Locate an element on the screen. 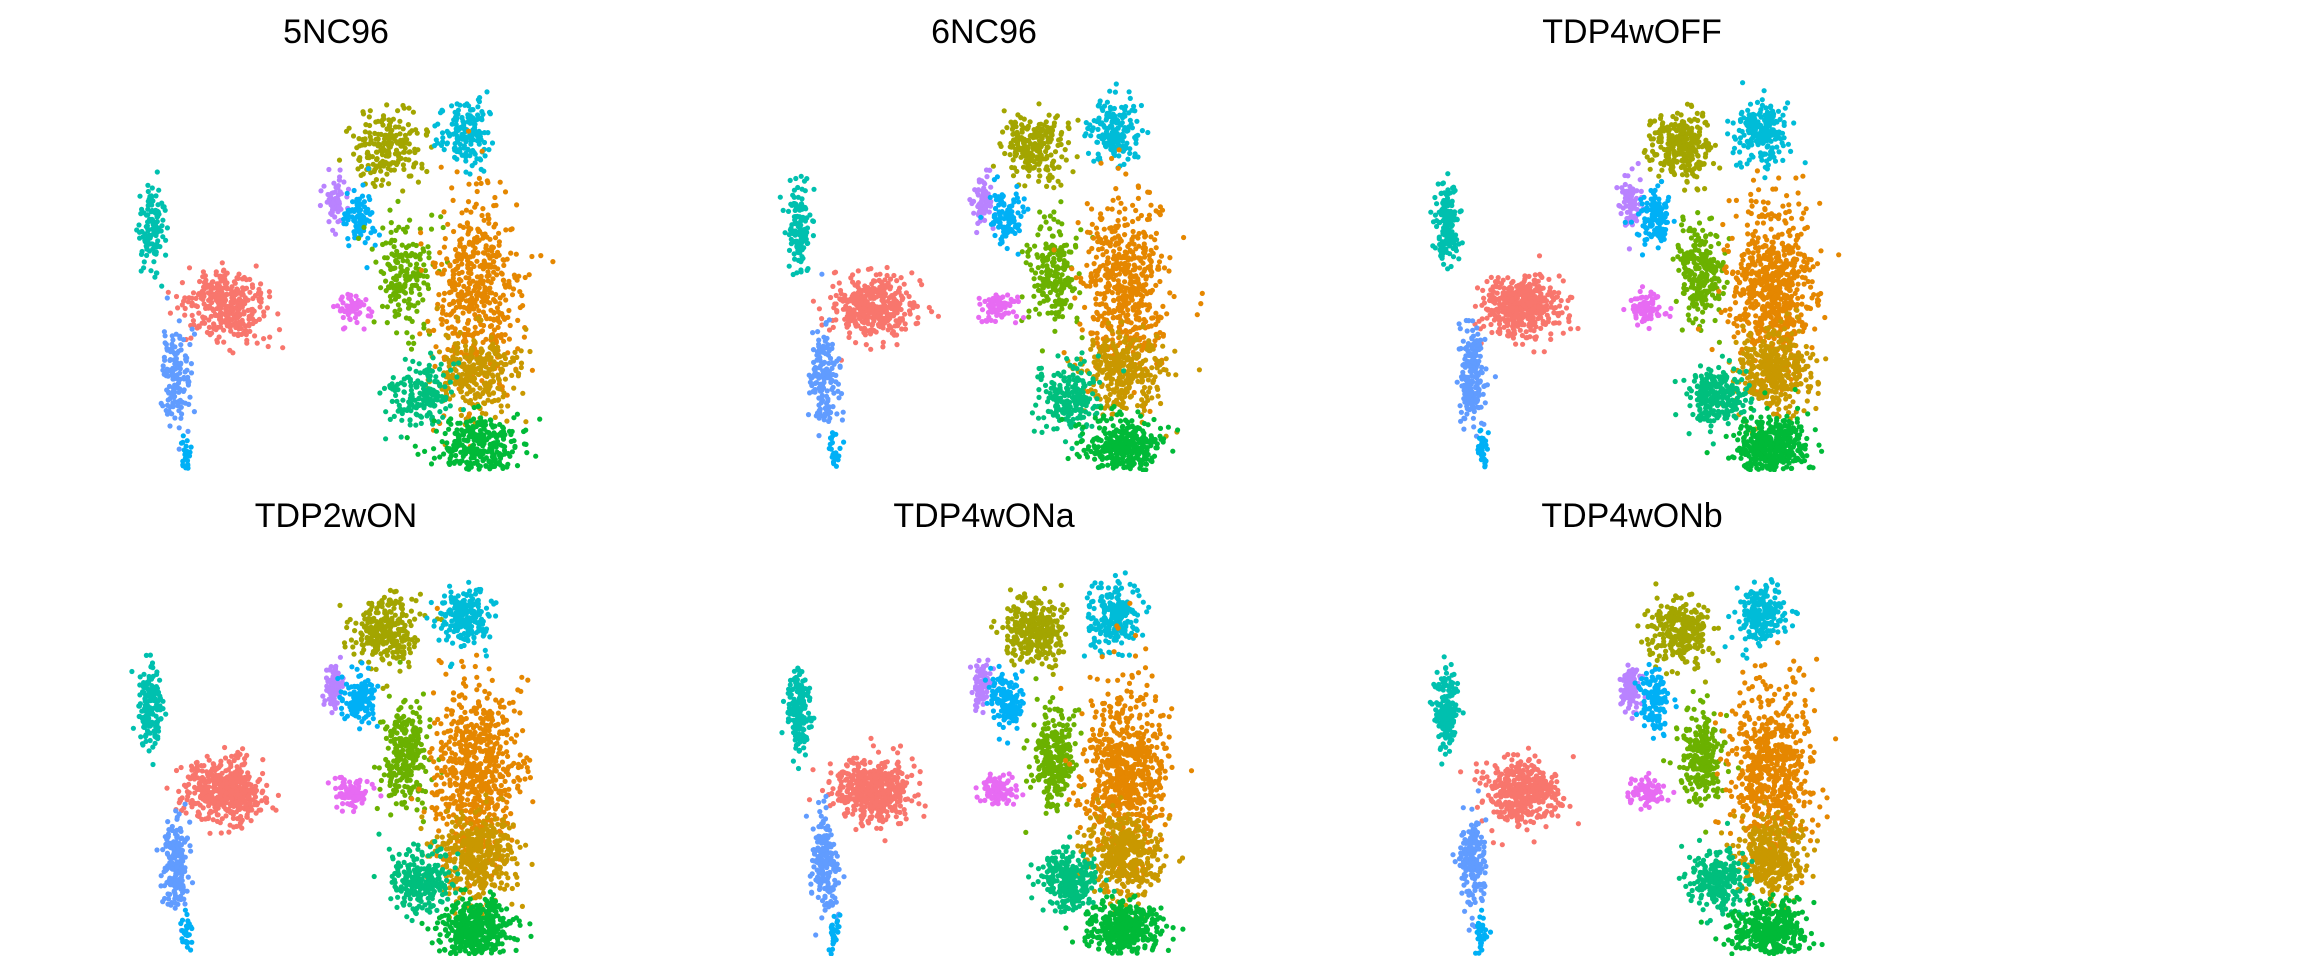  cluster-points is located at coordinates (1004, 215).